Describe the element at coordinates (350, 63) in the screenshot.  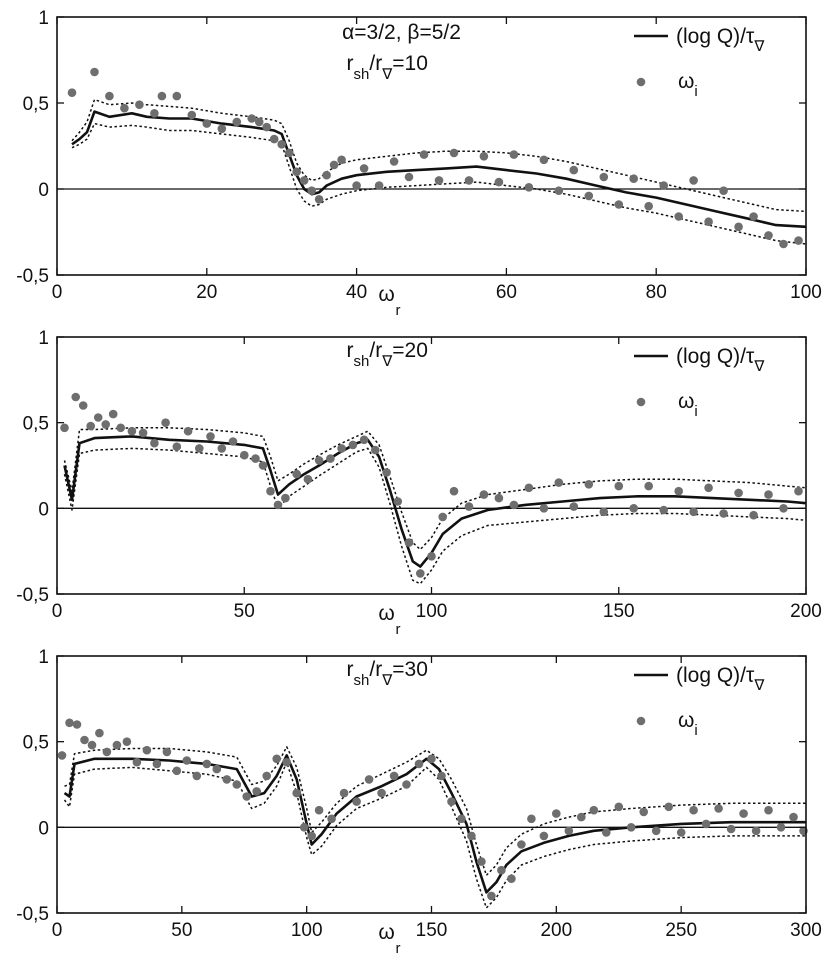
I see `ratio-r: r` at that location.